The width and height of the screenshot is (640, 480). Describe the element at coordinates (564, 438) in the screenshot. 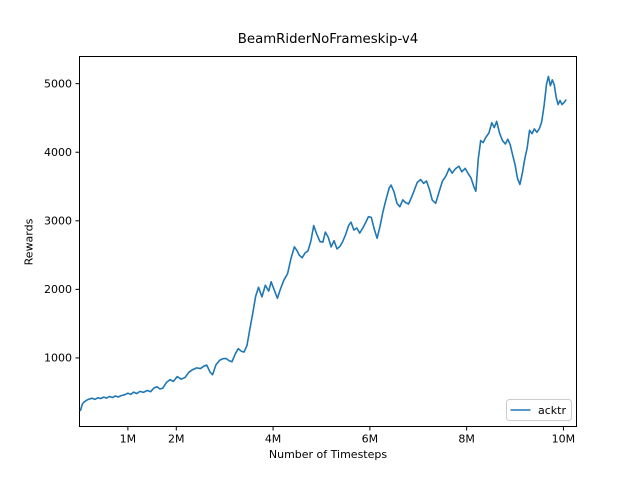

I see `x-tick-label: 10M` at that location.